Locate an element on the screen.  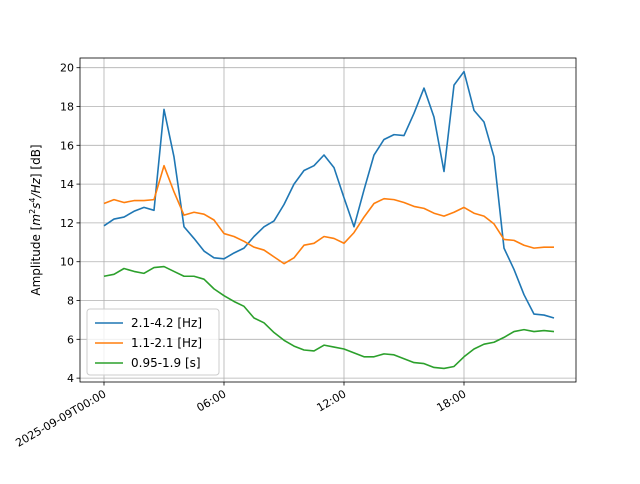
y-tick-label: 20 is located at coordinates (67, 68).